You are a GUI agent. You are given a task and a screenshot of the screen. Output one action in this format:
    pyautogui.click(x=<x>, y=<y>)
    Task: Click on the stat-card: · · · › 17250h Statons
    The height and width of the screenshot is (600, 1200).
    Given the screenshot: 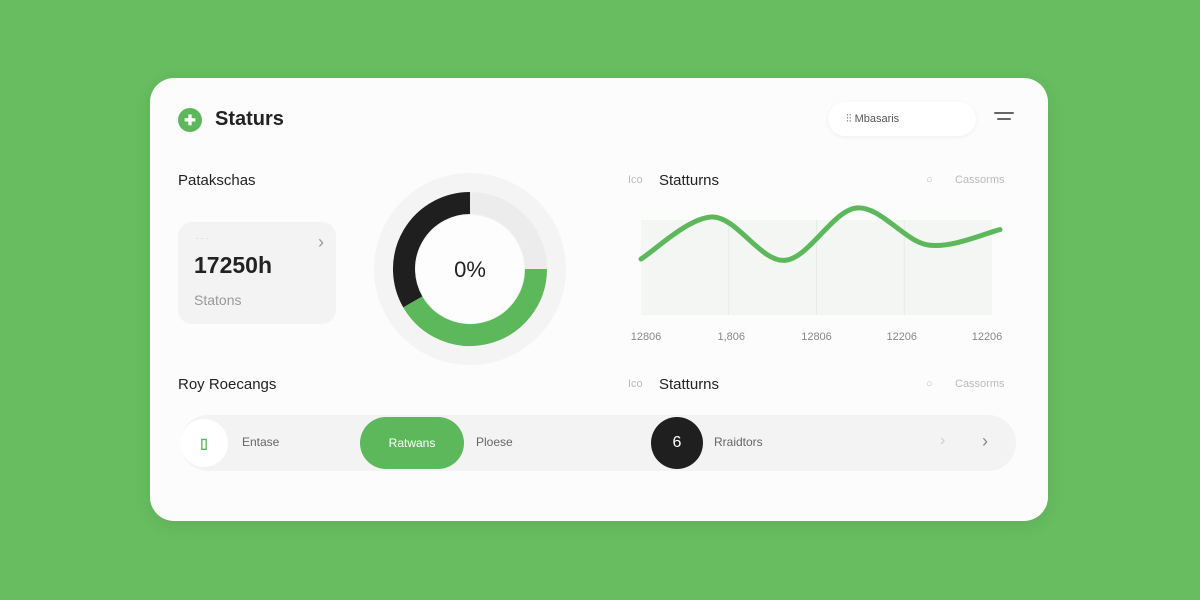 What is the action you would take?
    pyautogui.click(x=257, y=273)
    